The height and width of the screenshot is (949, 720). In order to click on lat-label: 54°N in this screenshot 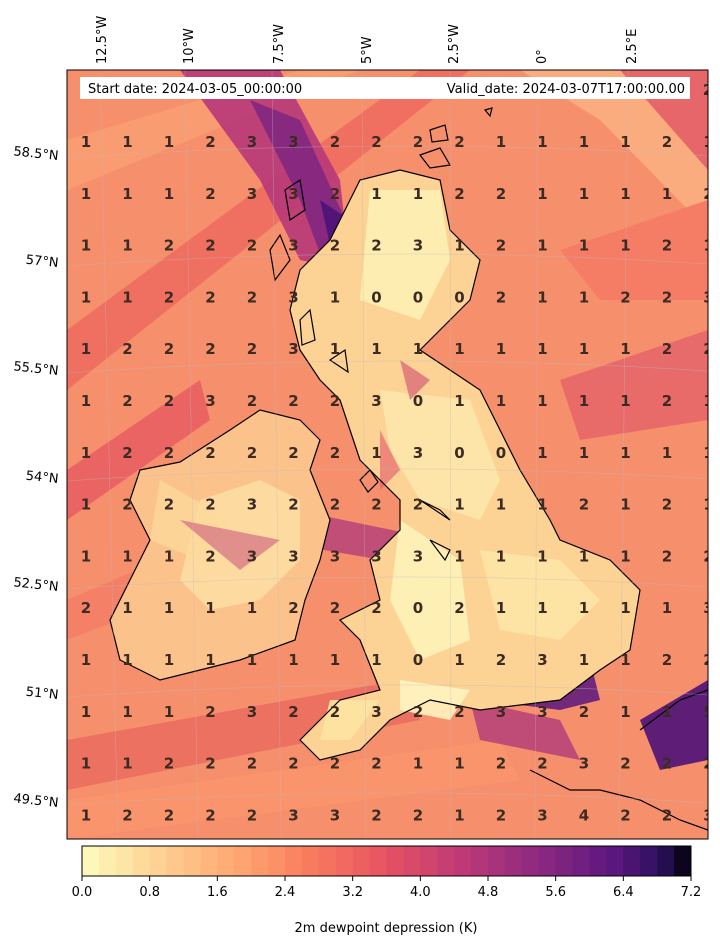, I will do `click(42, 478)`.